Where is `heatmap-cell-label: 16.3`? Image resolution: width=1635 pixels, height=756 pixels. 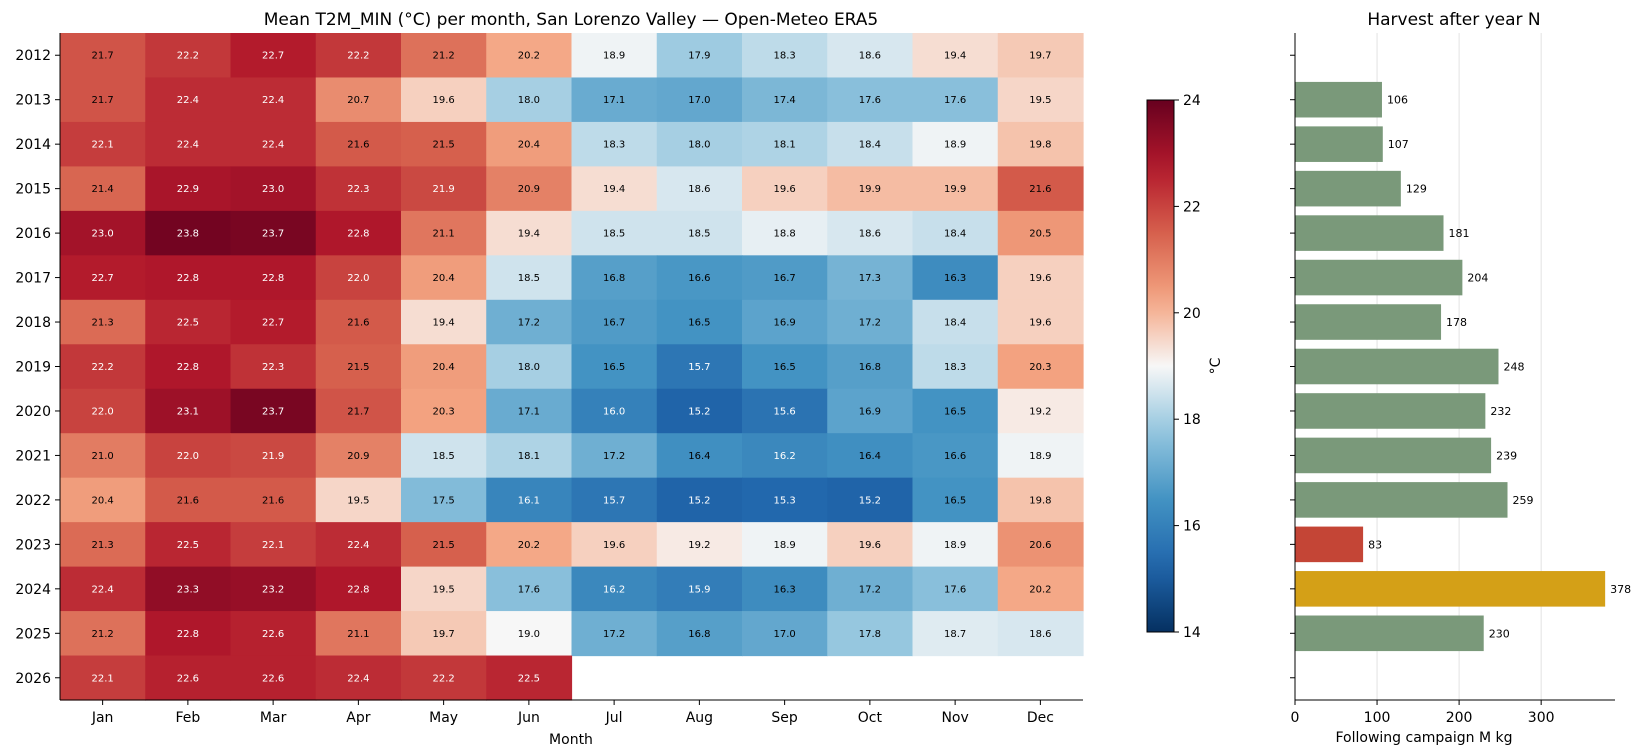 heatmap-cell-label: 16.3 is located at coordinates (784, 589).